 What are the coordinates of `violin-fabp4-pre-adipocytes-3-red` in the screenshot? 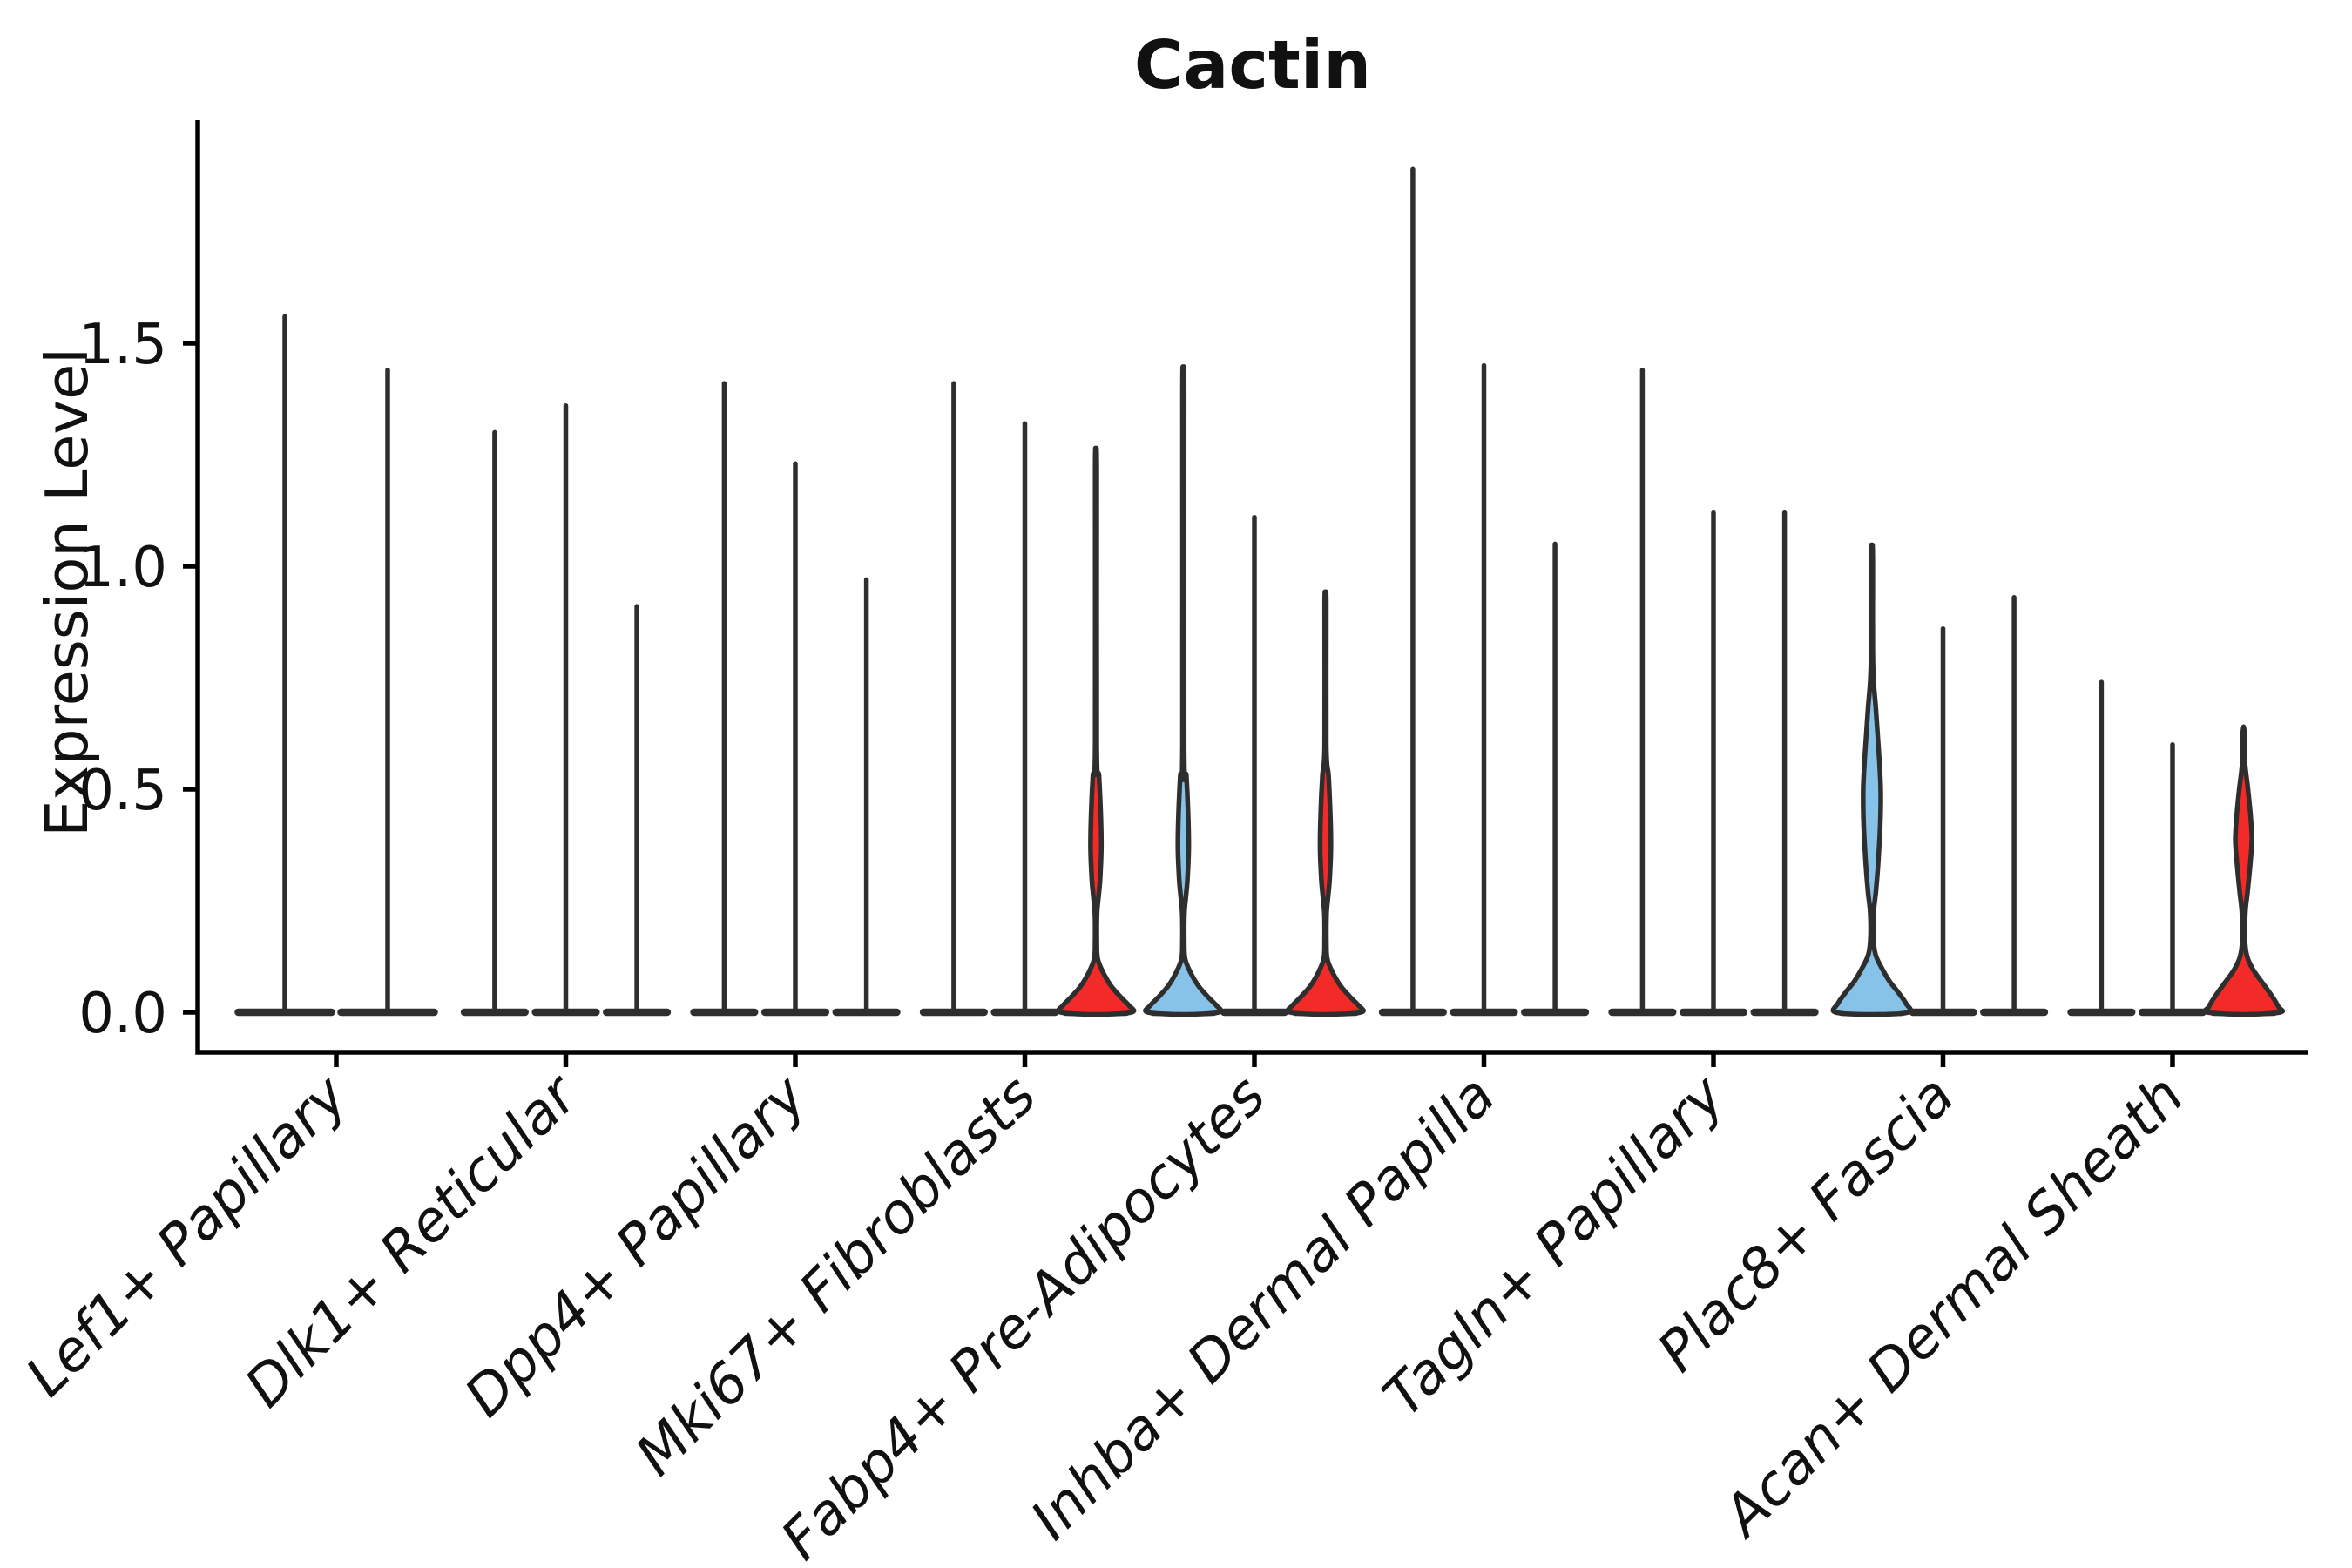 It's located at (1325, 803).